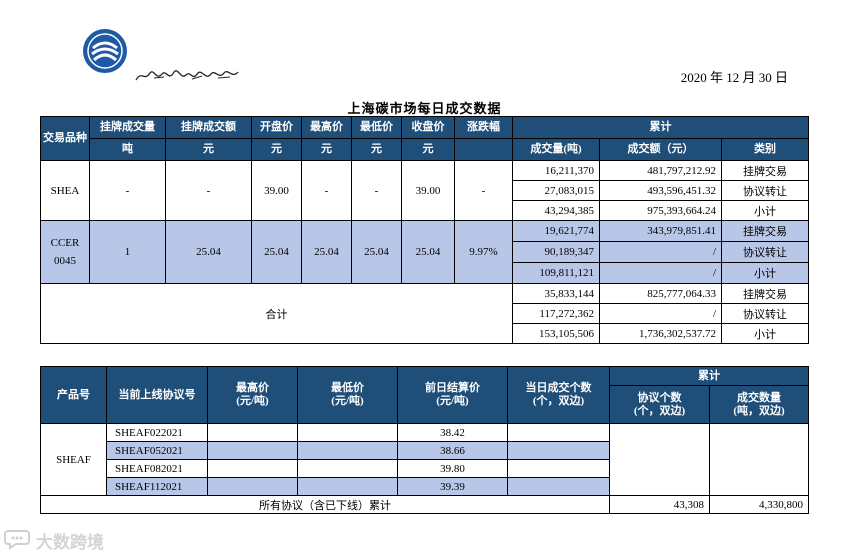 The image size is (849, 556). I want to click on header-high-price: 最高价 (元/吨), so click(252, 395).